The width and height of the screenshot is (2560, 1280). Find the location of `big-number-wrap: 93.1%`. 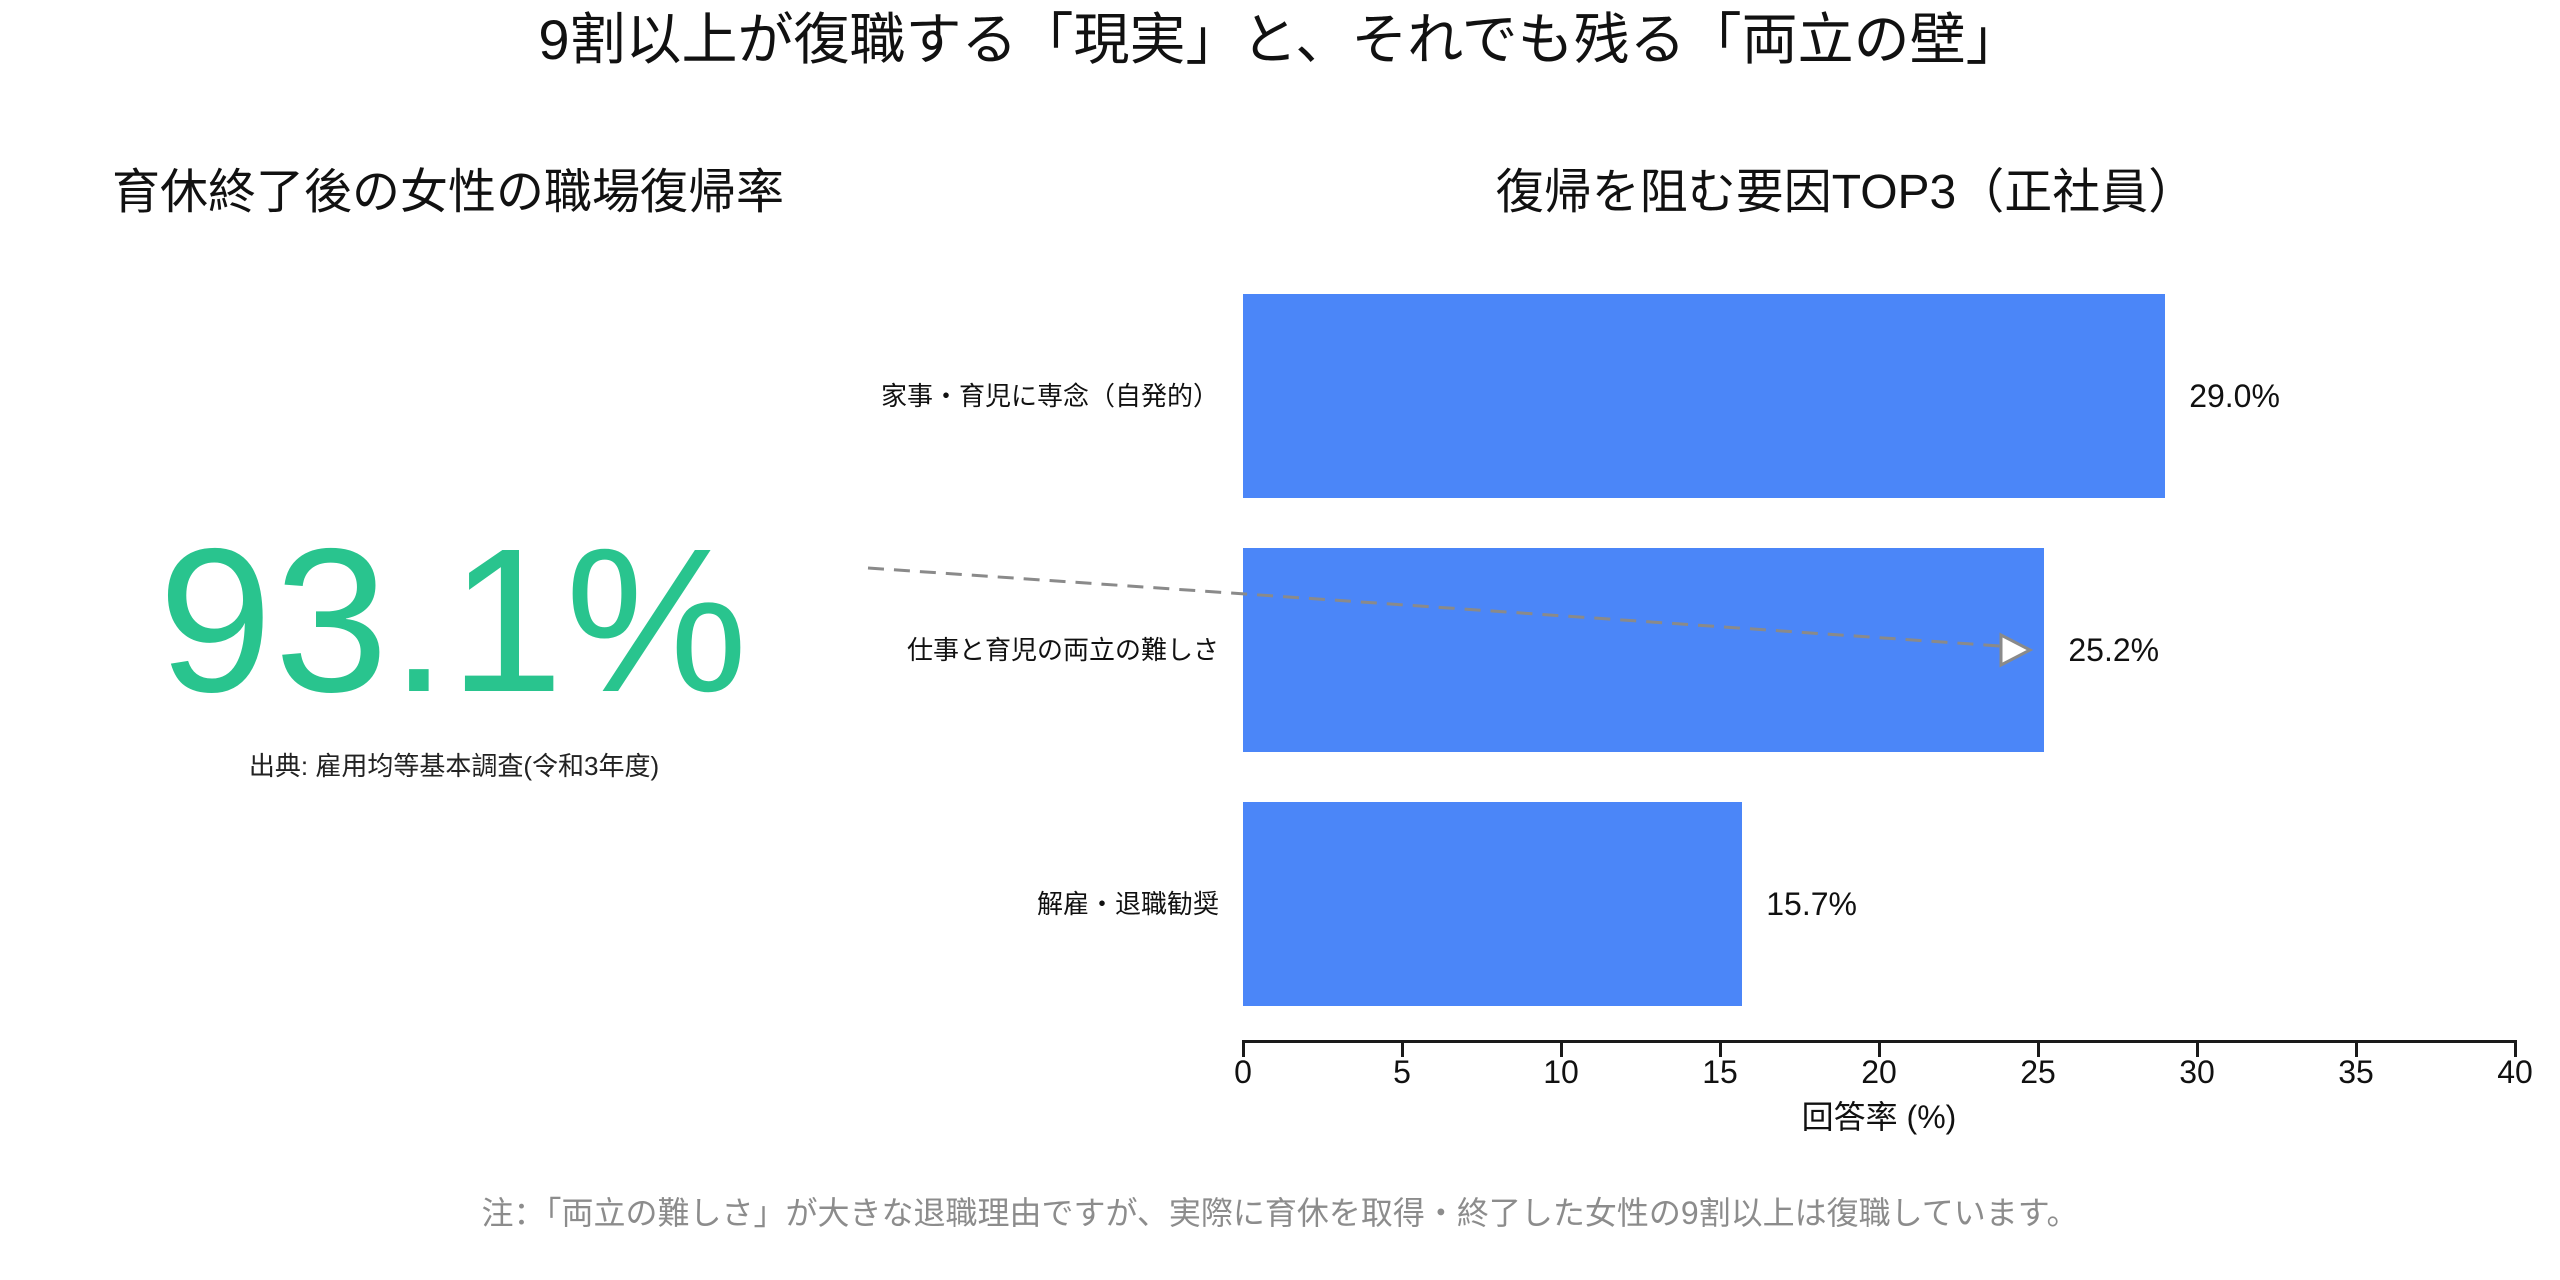

big-number-wrap: 93.1% is located at coordinates (454, 620).